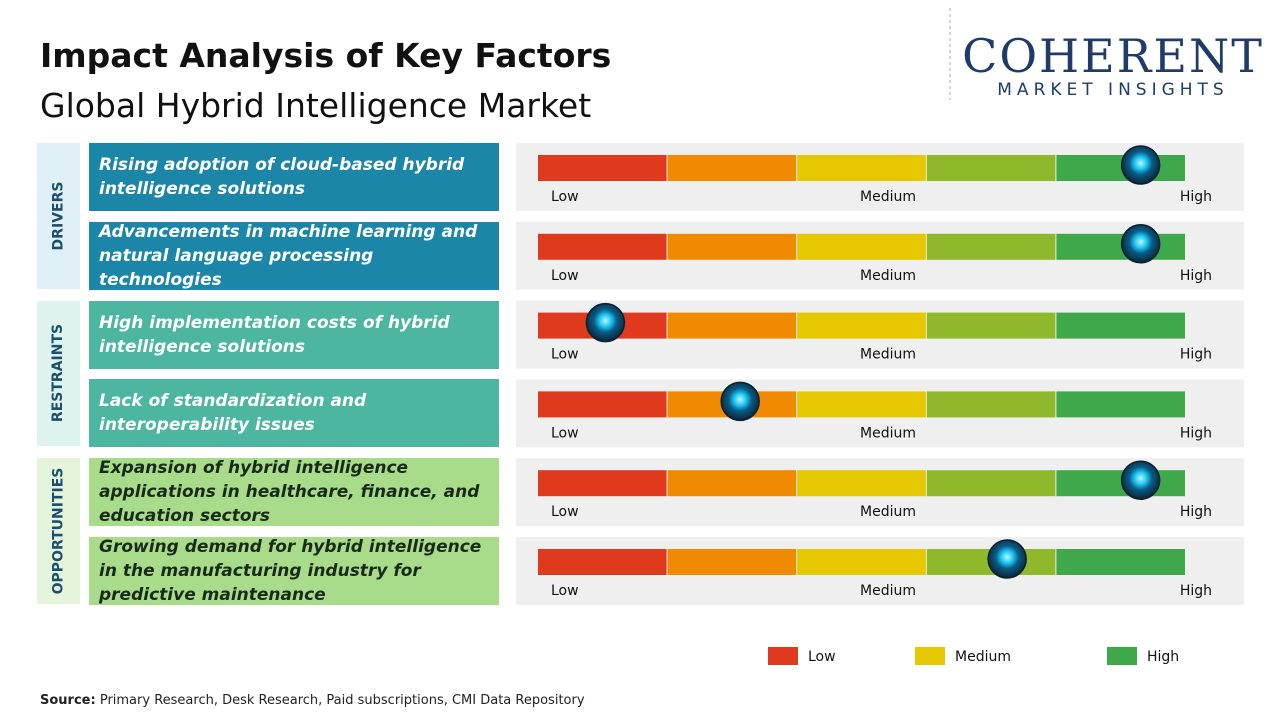 The image size is (1280, 720). What do you see at coordinates (1112, 90) in the screenshot?
I see `logo-tagline: MARKET INSIGHTS` at bounding box center [1112, 90].